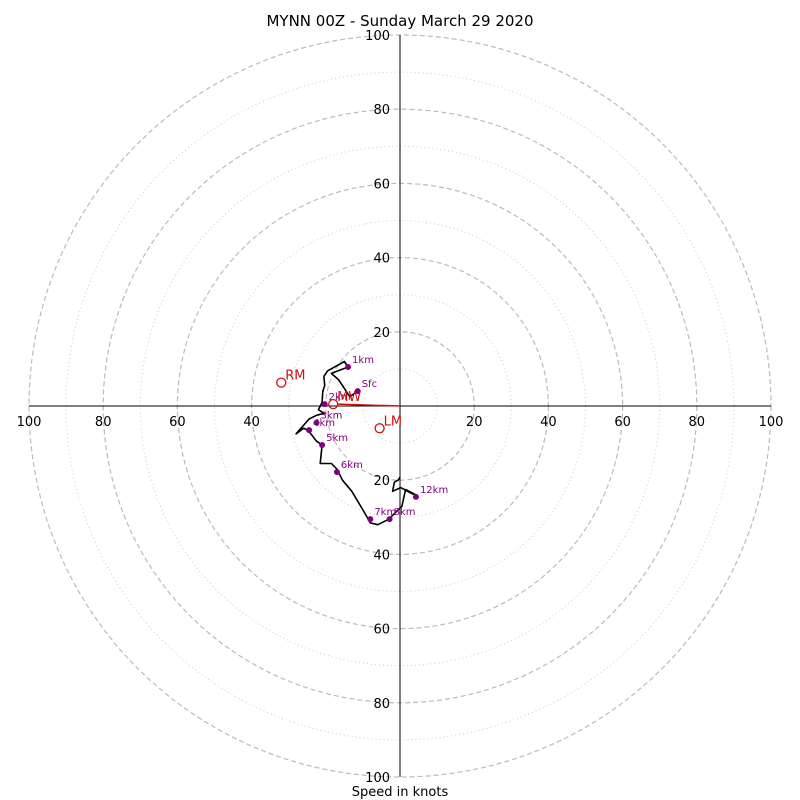 The image size is (800, 800). What do you see at coordinates (405, 512) in the screenshot?
I see `height-point-label: 8km` at bounding box center [405, 512].